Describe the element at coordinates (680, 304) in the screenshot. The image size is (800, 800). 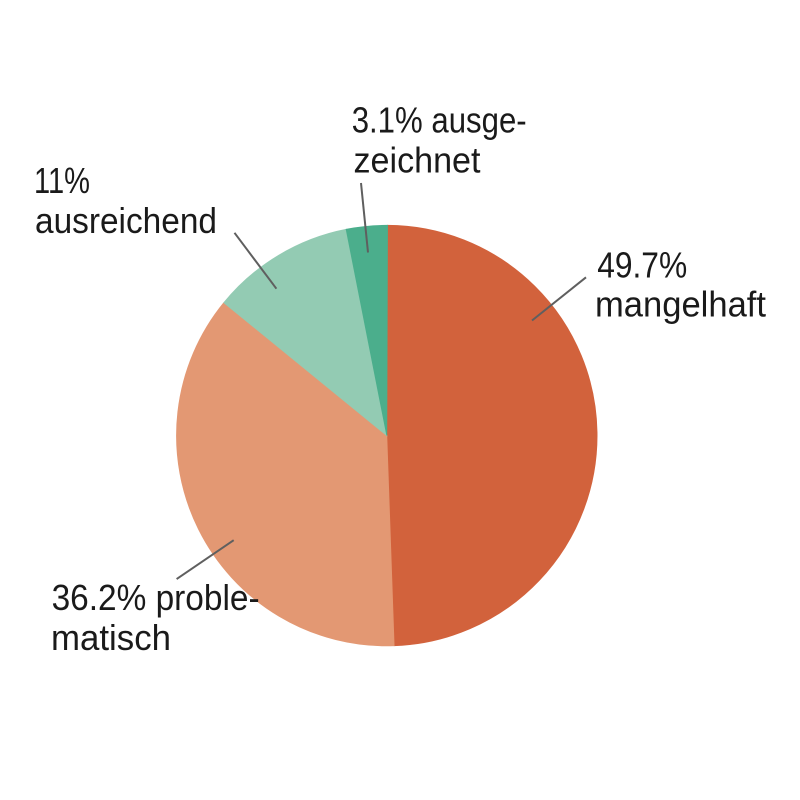
I see `svg-text: mangelhaft` at that location.